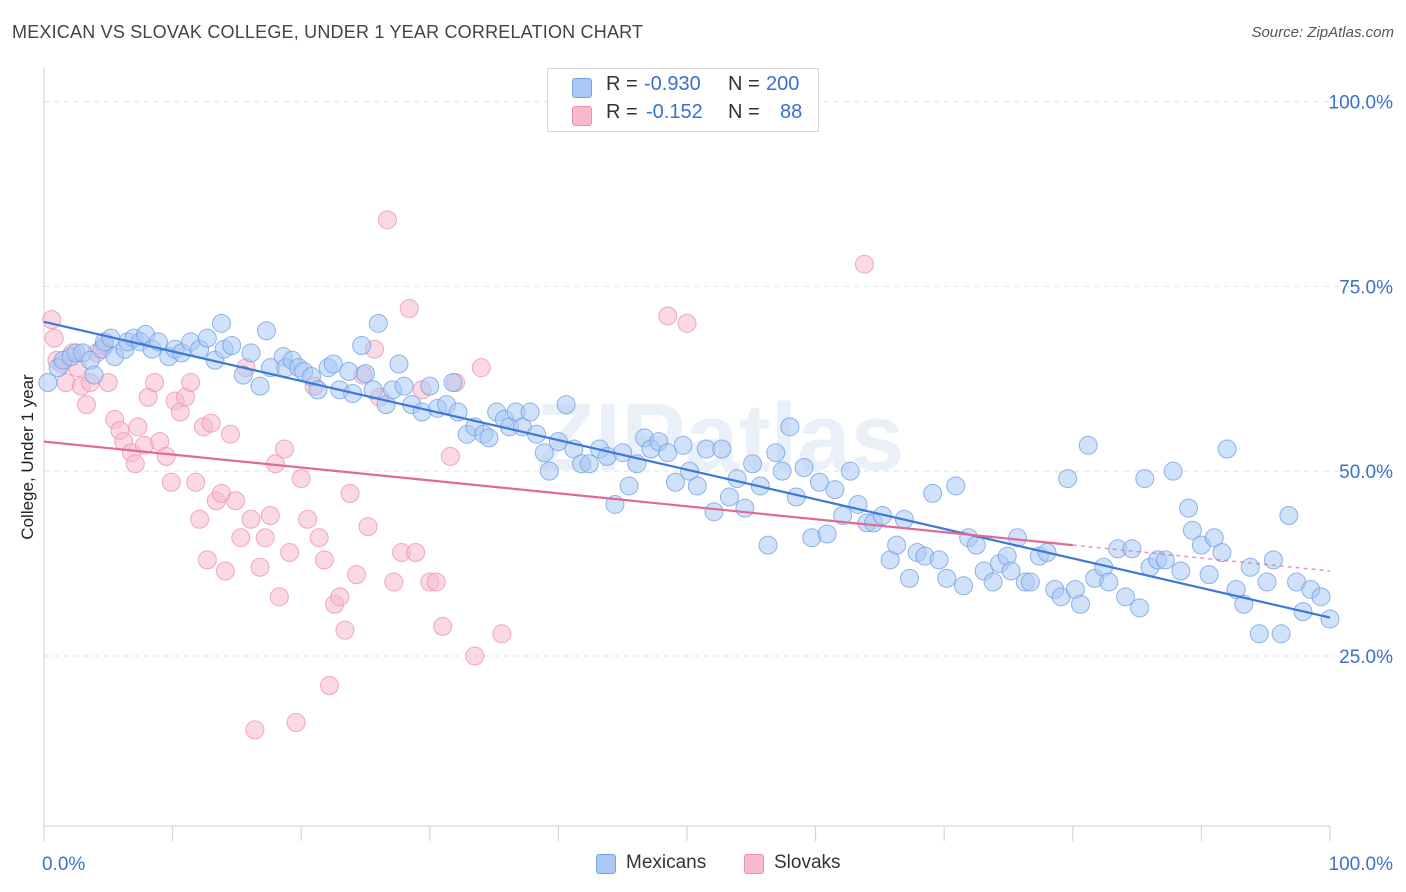  What do you see at coordinates (683, 100) in the screenshot?
I see `correlation-legend: R = -0.930 N = 200 R = -0.152 N = 88` at bounding box center [683, 100].